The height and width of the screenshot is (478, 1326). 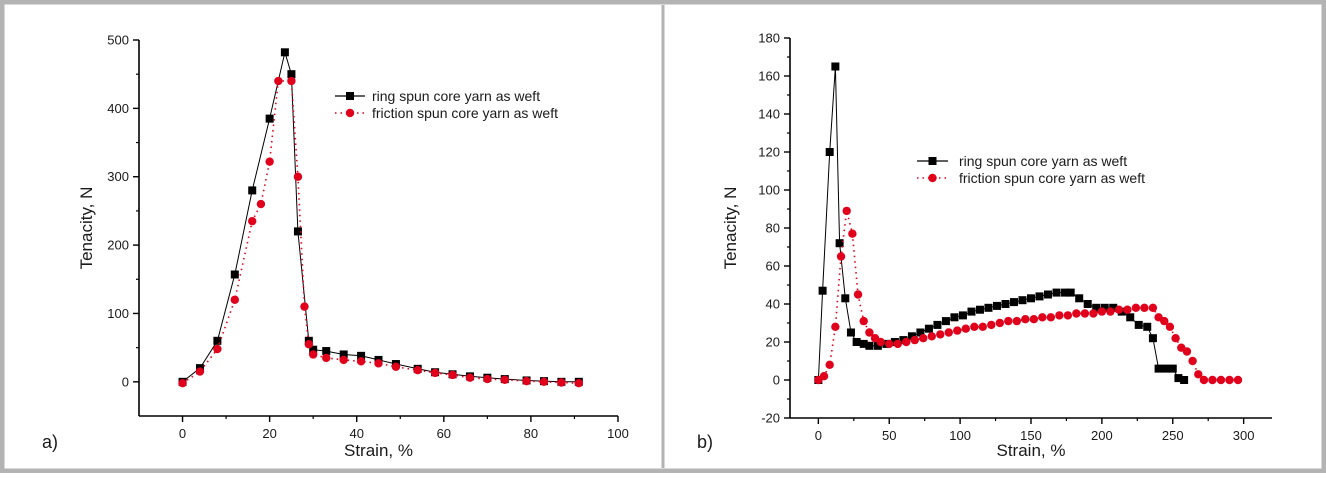 What do you see at coordinates (769, 38) in the screenshot?
I see `y-tick-label: 180` at bounding box center [769, 38].